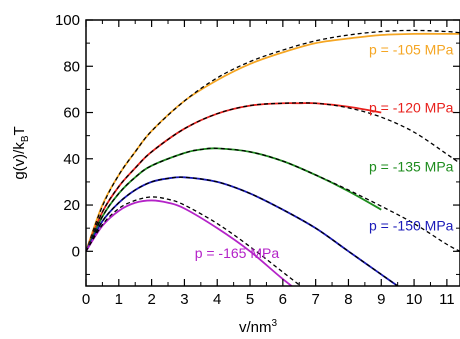 Image resolution: width=460 pixels, height=339 pixels. What do you see at coordinates (19, 161) in the screenshot?
I see `y-axis-title-main: g(v)/k` at bounding box center [19, 161].